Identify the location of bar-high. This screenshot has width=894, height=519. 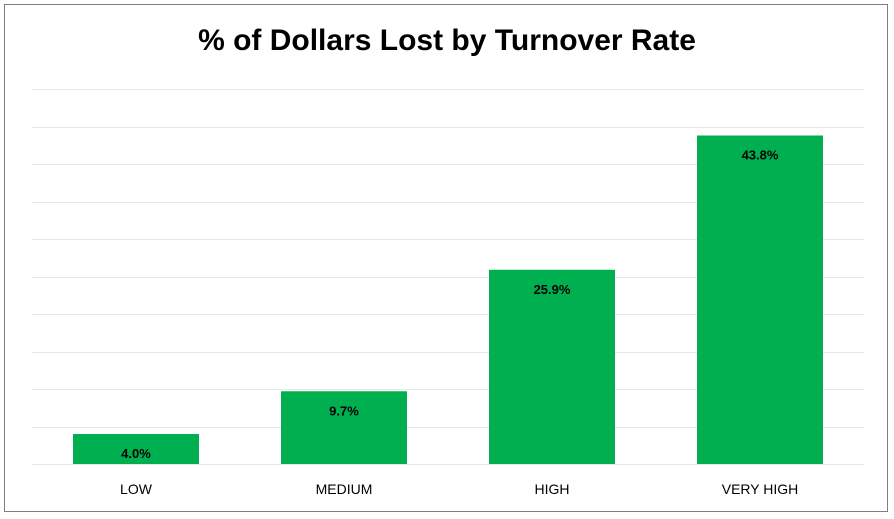
(552, 366).